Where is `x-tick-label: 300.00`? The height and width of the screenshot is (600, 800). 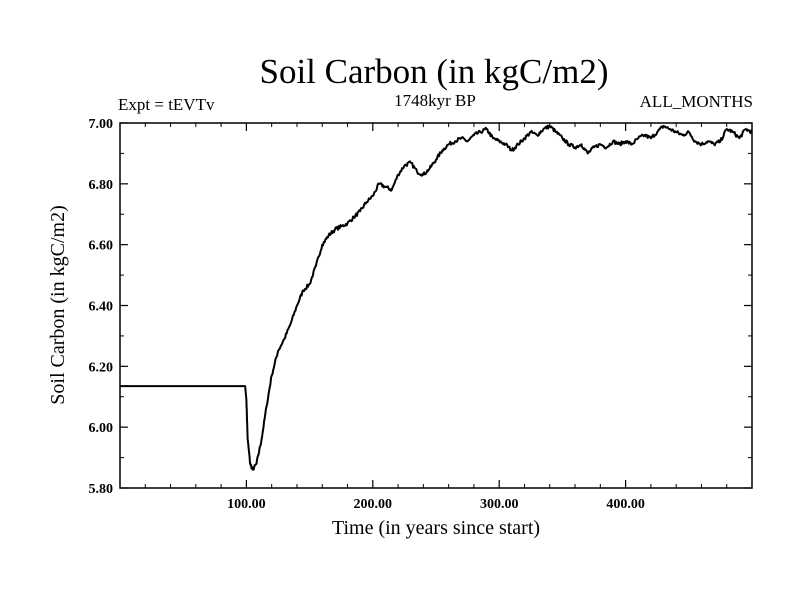
x-tick-label: 300.00 is located at coordinates (499, 504).